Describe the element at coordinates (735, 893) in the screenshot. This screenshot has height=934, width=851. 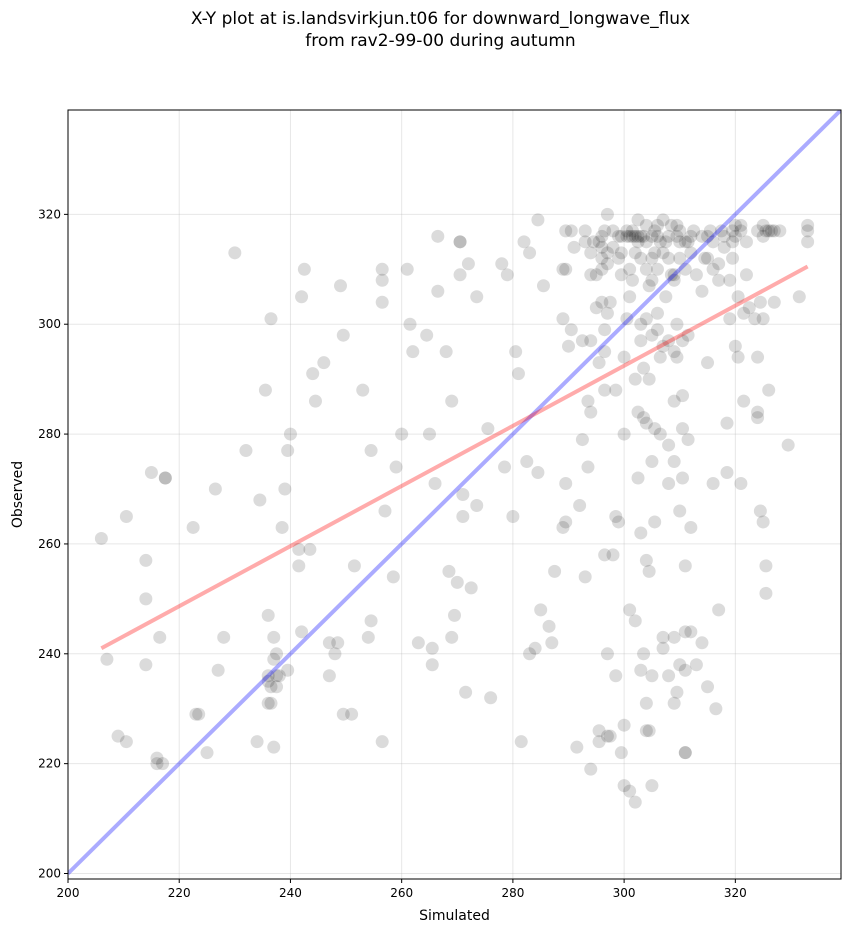
I see `x-tick-label: 320` at that location.